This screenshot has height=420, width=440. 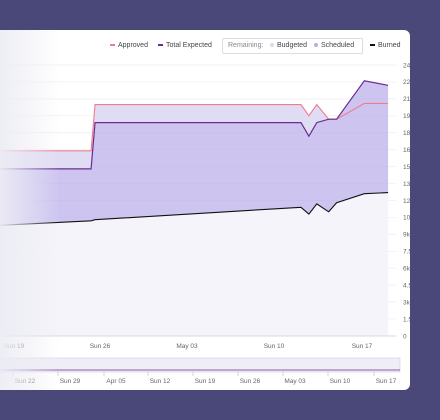 What do you see at coordinates (406, 116) in the screenshot?
I see `y-tick-label: 19.5k` at bounding box center [406, 116].